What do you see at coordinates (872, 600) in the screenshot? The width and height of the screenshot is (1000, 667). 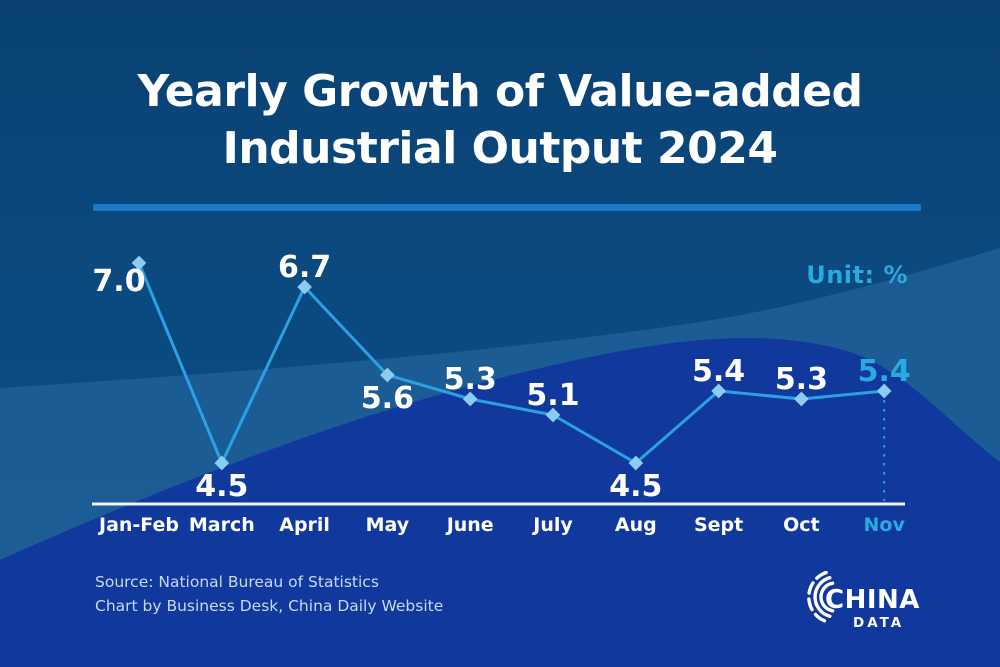 I see `logo-word-china: CHINA` at bounding box center [872, 600].